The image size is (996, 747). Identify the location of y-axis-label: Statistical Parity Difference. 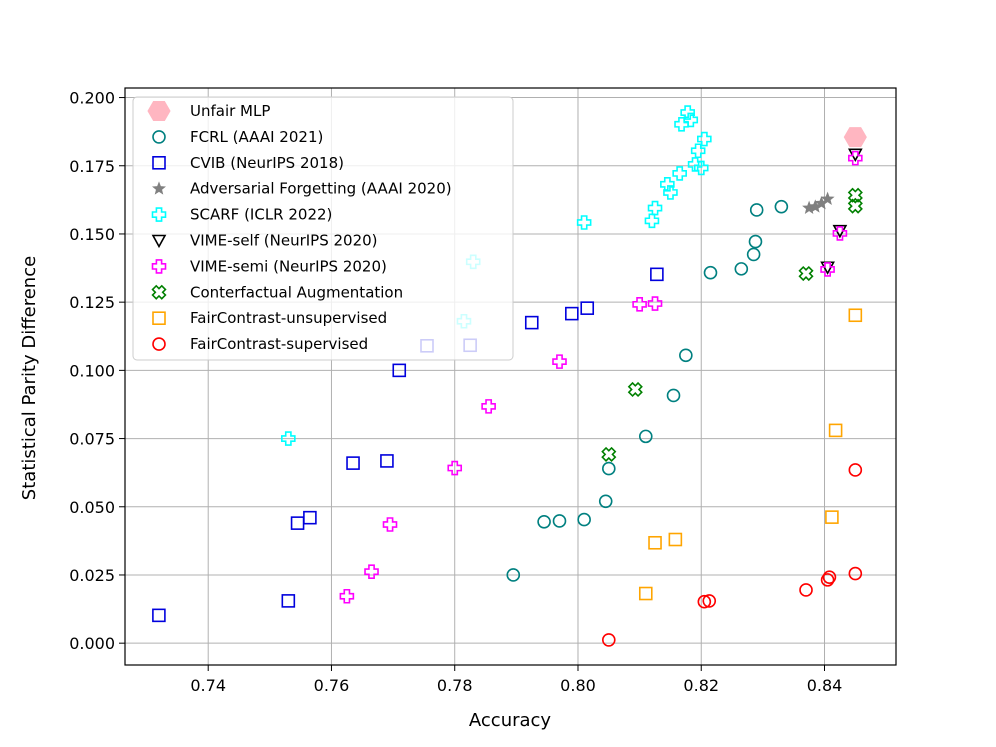
(29, 378).